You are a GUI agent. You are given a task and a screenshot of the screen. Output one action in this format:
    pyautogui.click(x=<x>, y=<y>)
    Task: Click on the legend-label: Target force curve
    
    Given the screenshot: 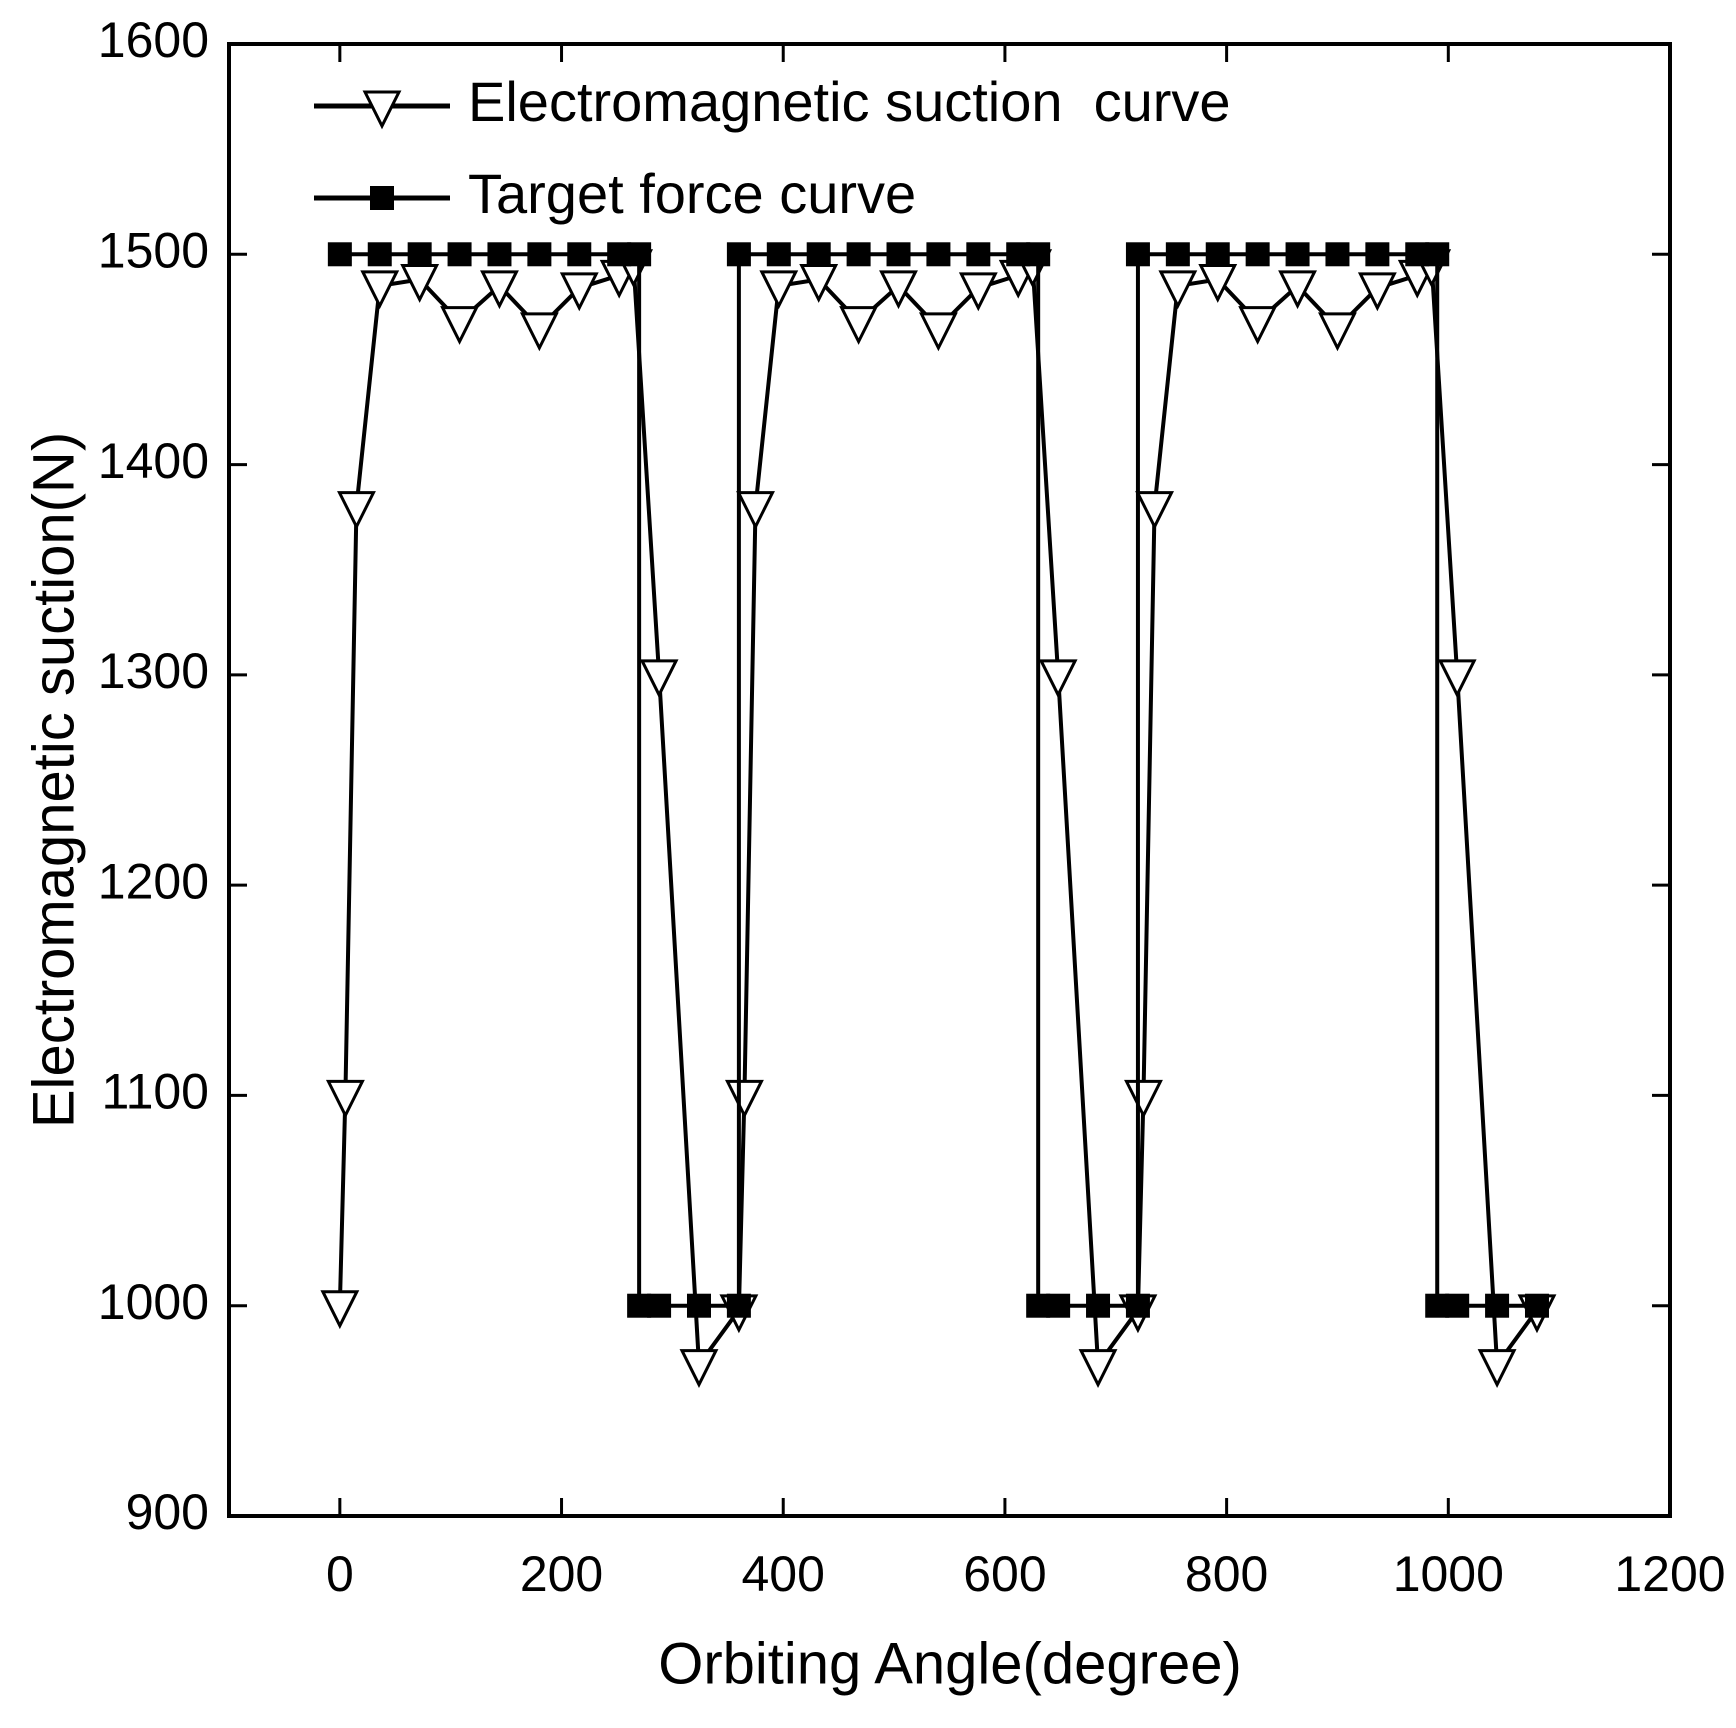 What is the action you would take?
    pyautogui.click(x=692, y=193)
    